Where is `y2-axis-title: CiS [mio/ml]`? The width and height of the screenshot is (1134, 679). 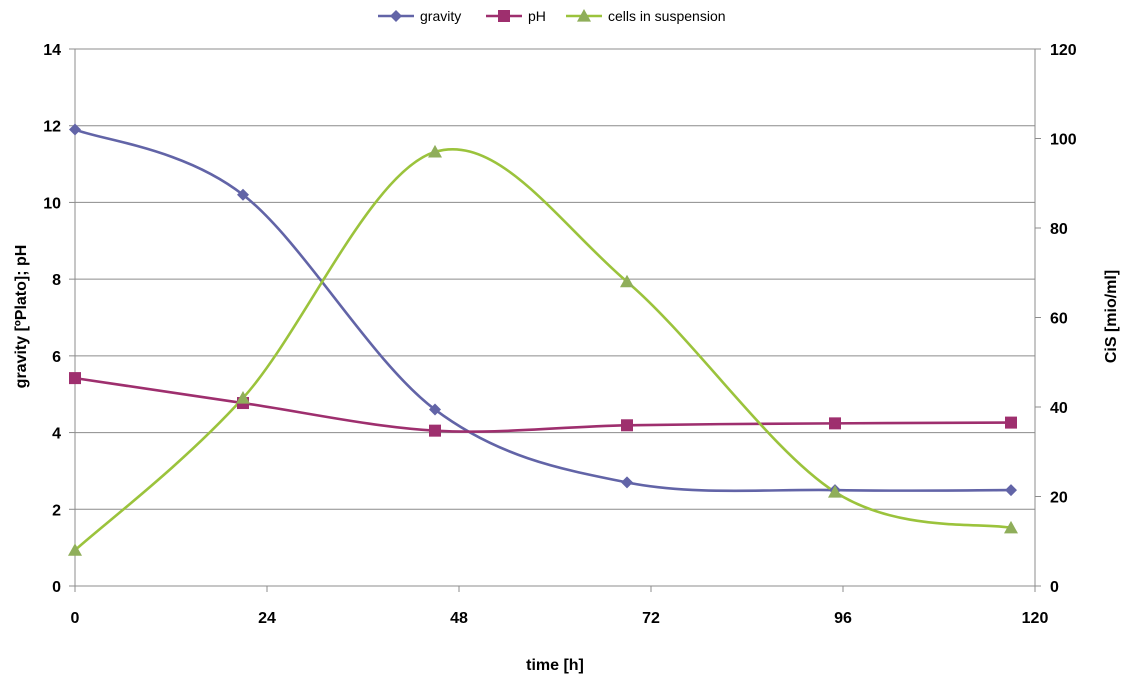
y2-axis-title: CiS [mio/ml] is located at coordinates (1111, 316).